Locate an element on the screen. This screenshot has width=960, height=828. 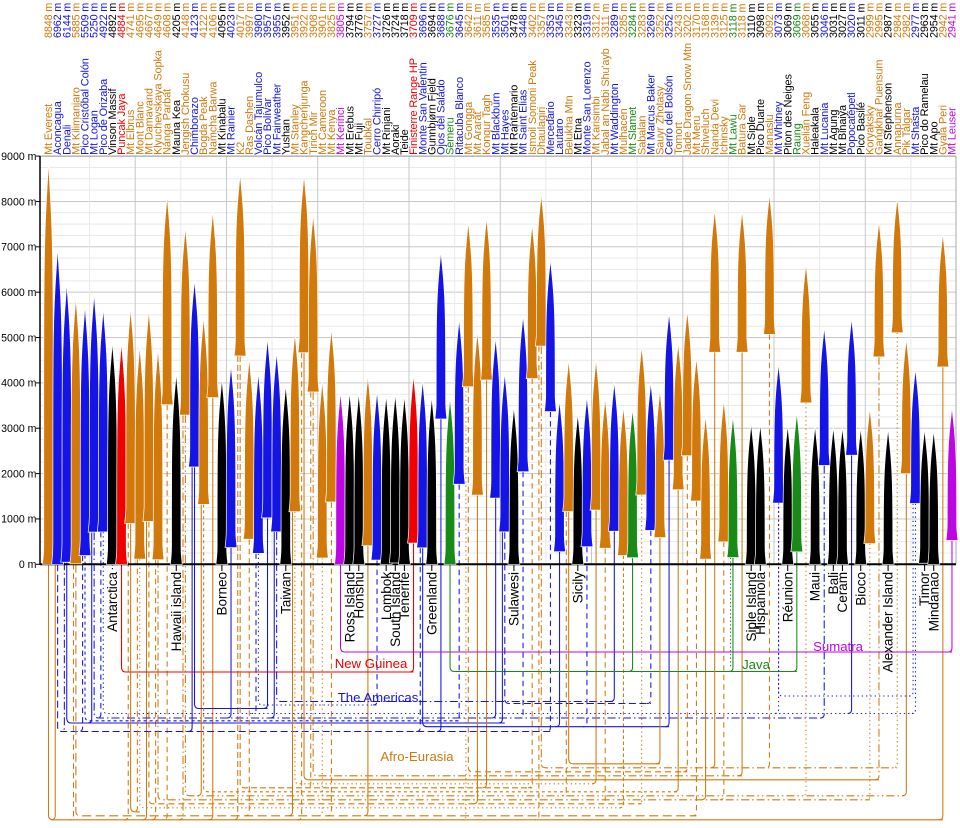
svg-text: Antarctica is located at coordinates (112, 602).